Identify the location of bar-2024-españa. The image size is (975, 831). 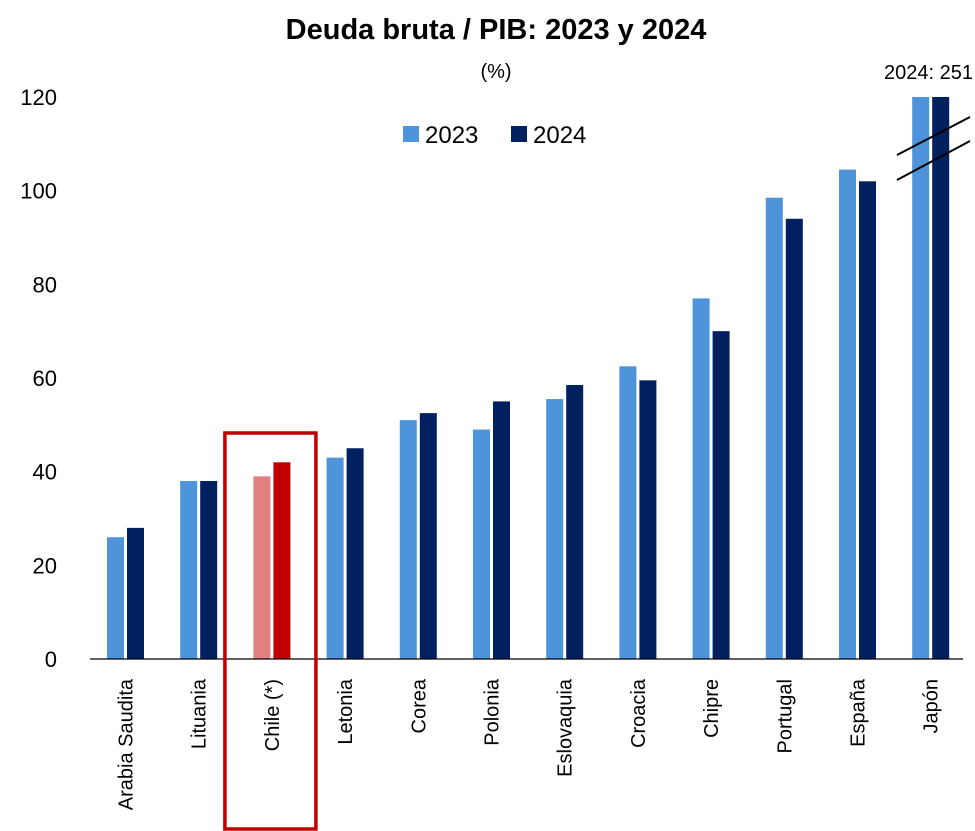
(867, 420).